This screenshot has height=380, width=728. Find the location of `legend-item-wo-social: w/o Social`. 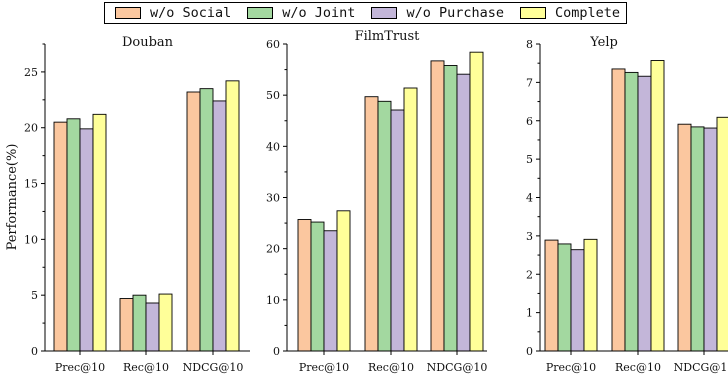

legend-item-wo-social: w/o Social is located at coordinates (173, 13).